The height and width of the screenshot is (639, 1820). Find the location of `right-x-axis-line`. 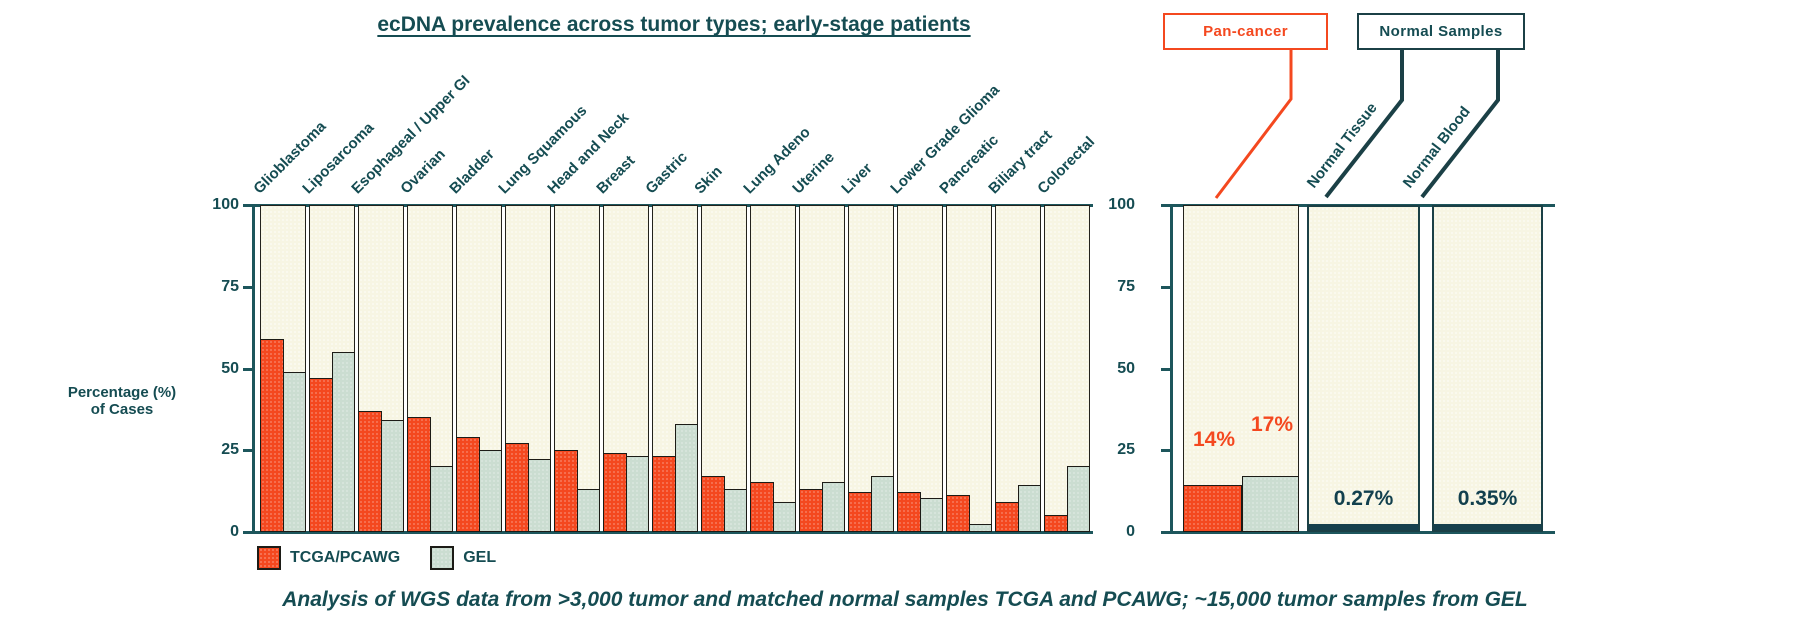

right-x-axis-line is located at coordinates (1362, 532).